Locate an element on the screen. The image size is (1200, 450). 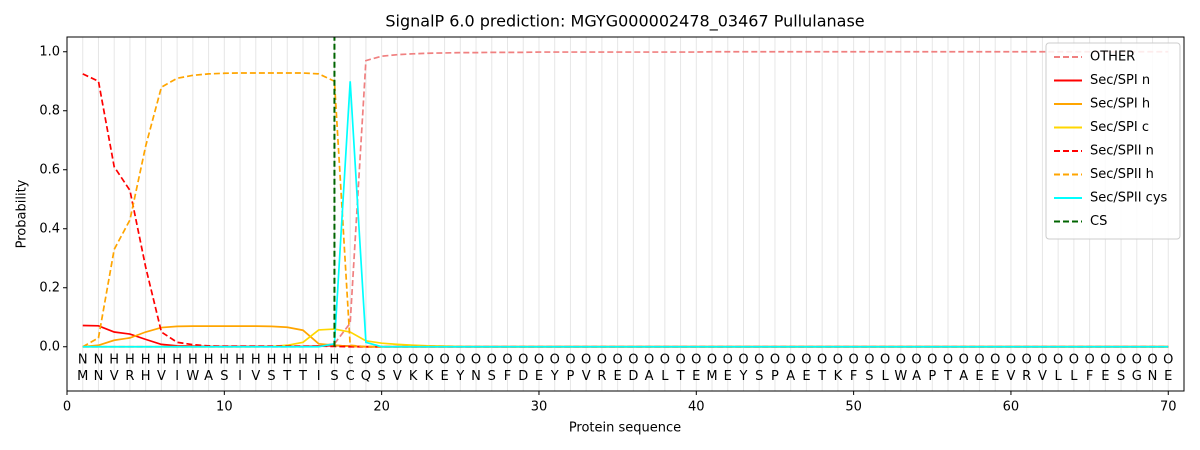
region-label: c is located at coordinates (350, 360).